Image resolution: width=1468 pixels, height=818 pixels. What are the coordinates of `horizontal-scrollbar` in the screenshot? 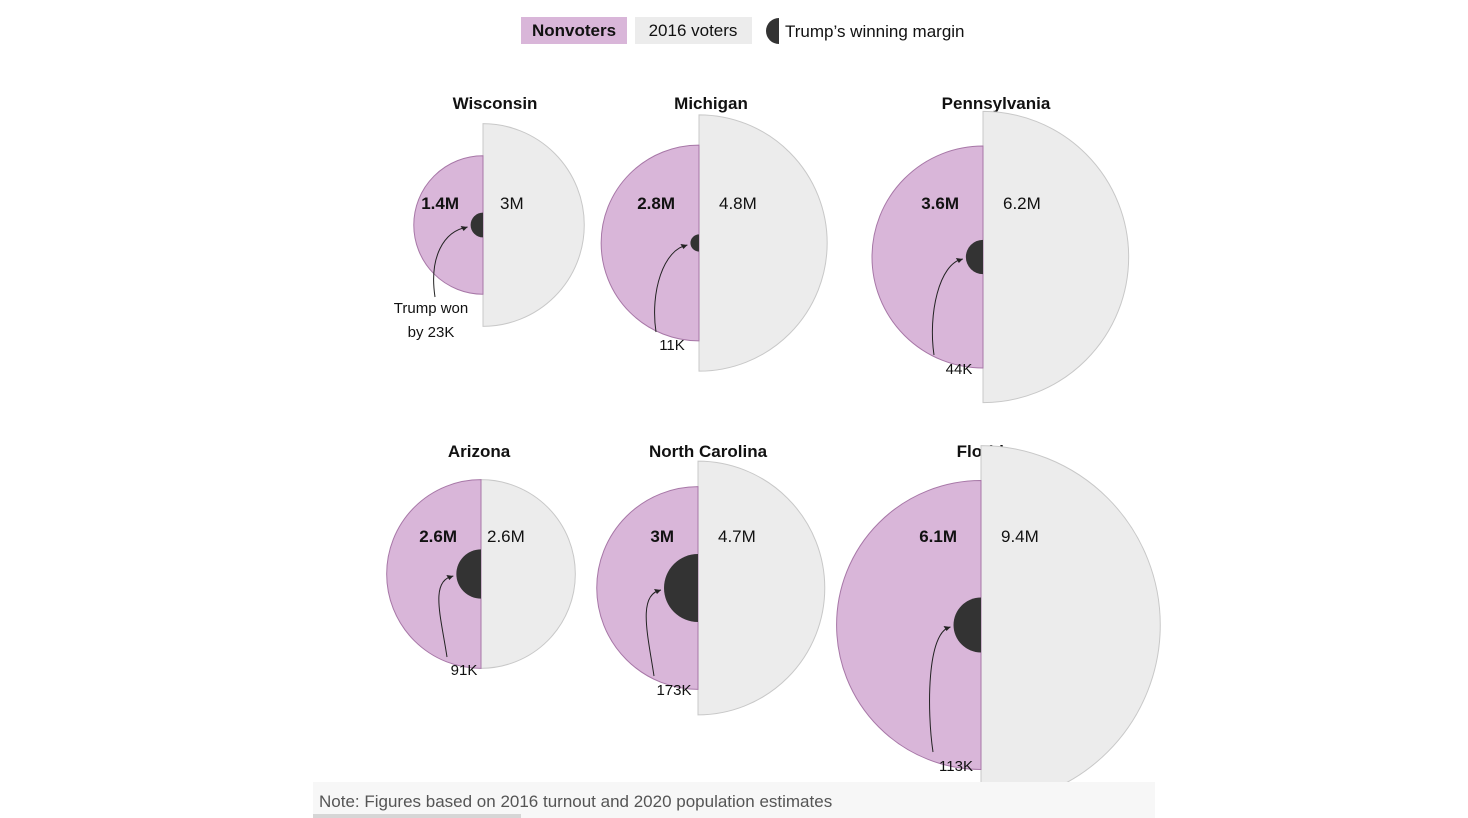 It's located at (417, 816).